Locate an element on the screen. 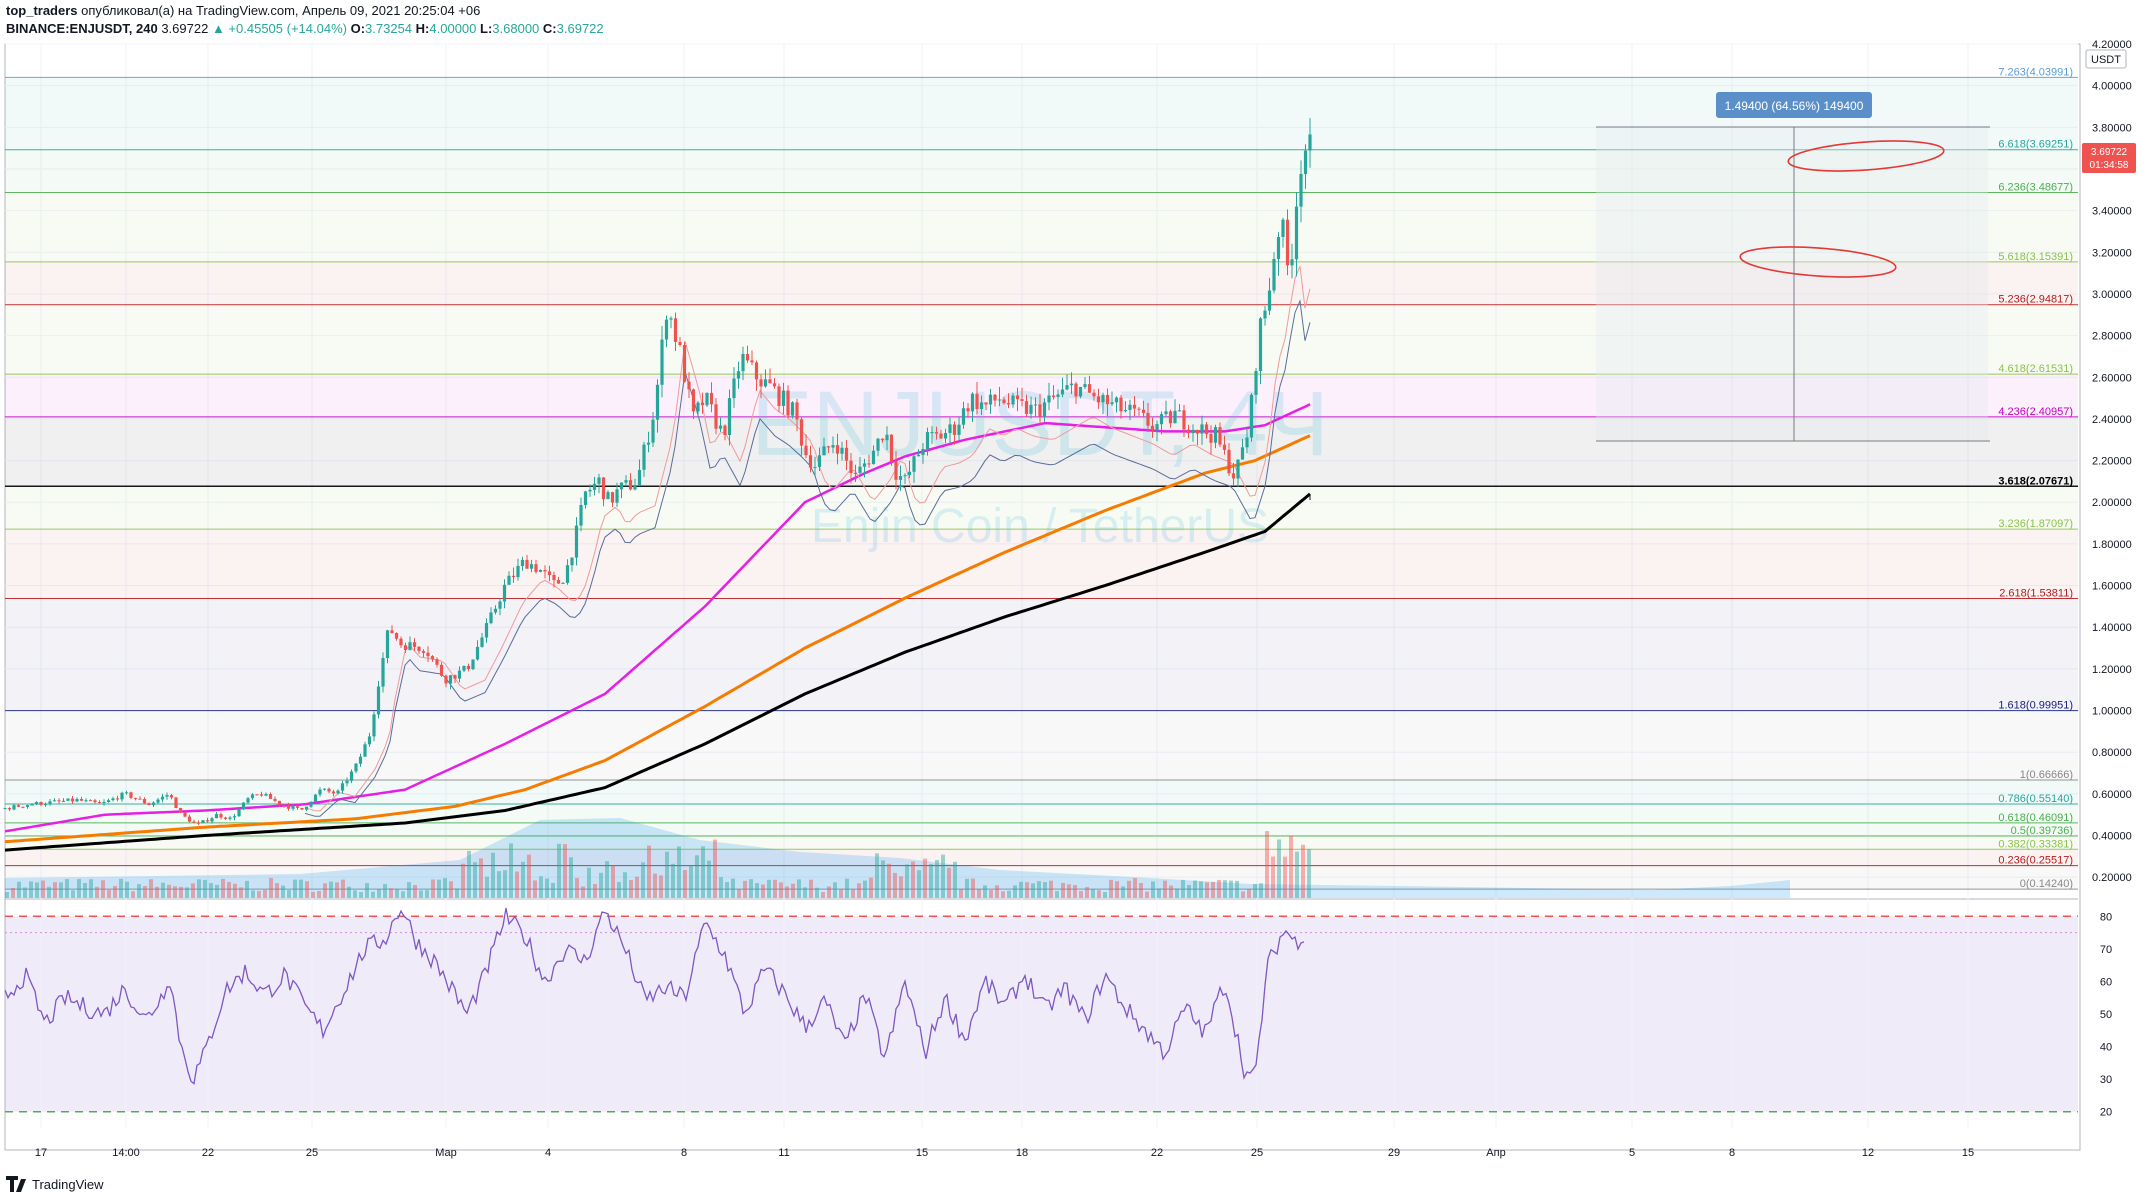  fib-level-label: 0(0.14240) is located at coordinates (2046, 884).